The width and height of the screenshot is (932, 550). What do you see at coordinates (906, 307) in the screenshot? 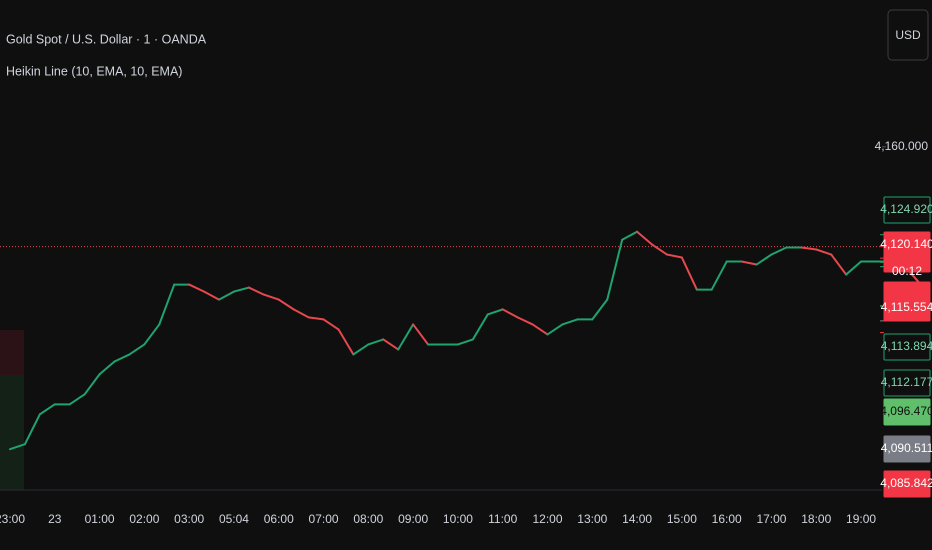
I see `price-tag-label: 4,115.554` at bounding box center [906, 307].